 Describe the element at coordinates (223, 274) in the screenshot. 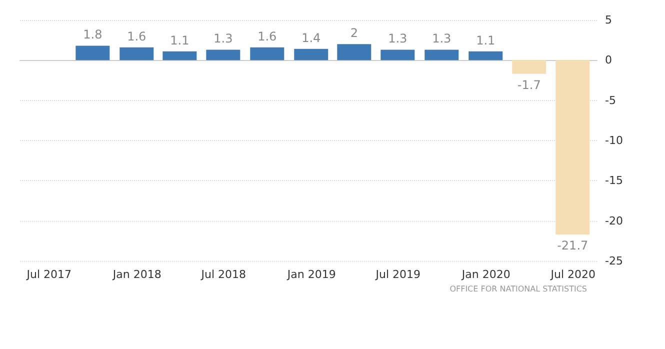

I see `x-tick-label: Jul 2018` at that location.